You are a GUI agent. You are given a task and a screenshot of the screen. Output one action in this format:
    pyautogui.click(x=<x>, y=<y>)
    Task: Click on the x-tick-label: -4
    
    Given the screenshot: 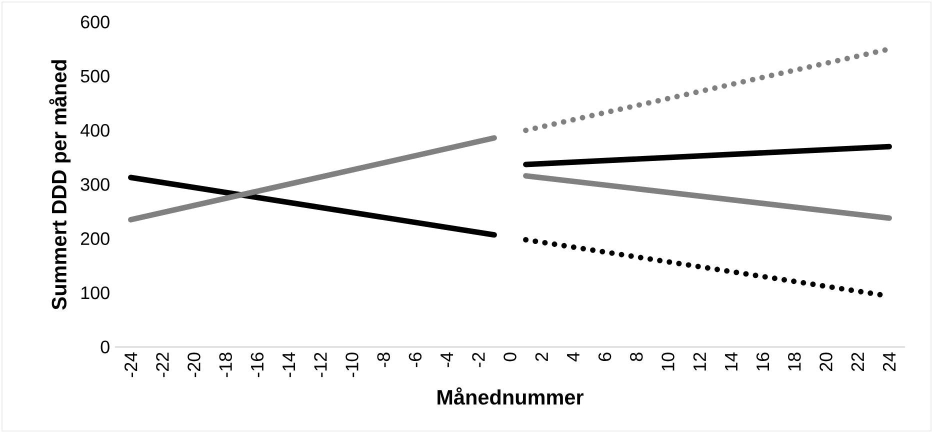 What is the action you would take?
    pyautogui.click(x=446, y=360)
    